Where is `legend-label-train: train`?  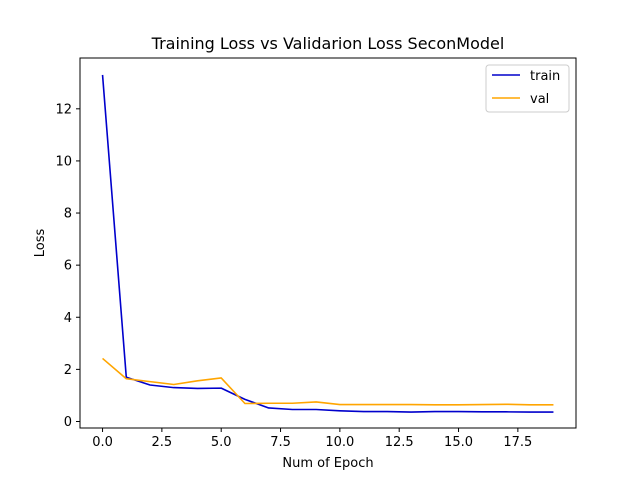 legend-label-train: train is located at coordinates (545, 76).